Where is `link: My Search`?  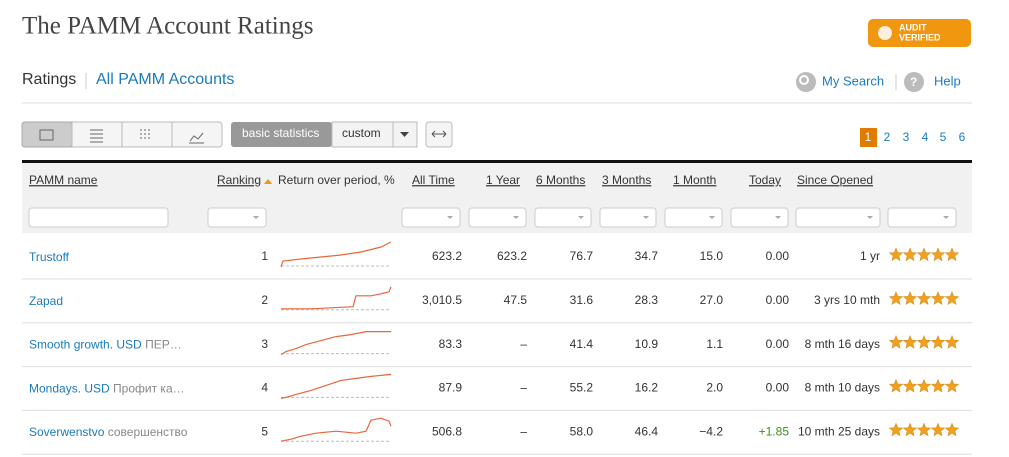 link: My Search is located at coordinates (853, 80).